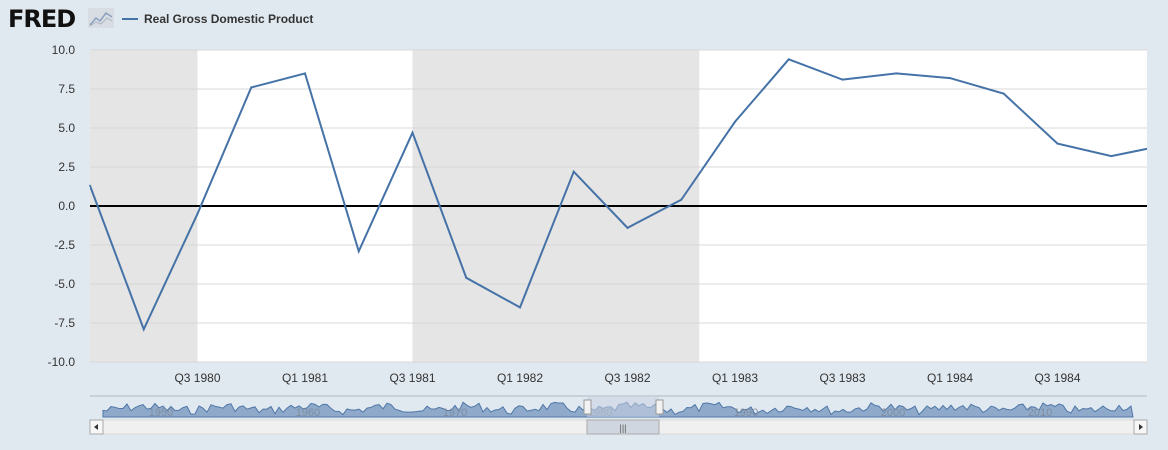  What do you see at coordinates (42, 19) in the screenshot?
I see `fred-logo: FRED` at bounding box center [42, 19].